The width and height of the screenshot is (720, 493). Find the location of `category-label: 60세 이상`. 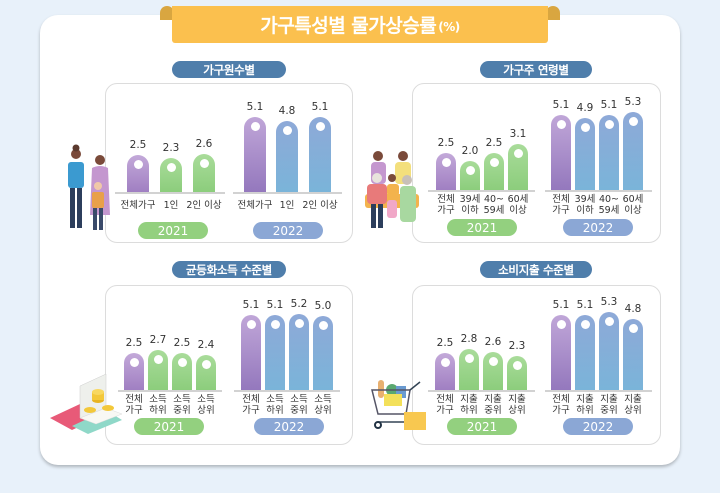

category-label: 60세 이상 is located at coordinates (518, 205).